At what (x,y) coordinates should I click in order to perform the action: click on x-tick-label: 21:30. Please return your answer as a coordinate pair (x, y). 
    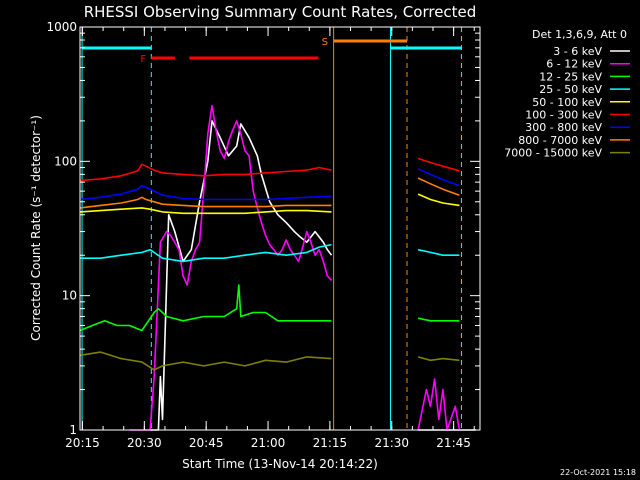
    Looking at the image, I should click on (391, 443).